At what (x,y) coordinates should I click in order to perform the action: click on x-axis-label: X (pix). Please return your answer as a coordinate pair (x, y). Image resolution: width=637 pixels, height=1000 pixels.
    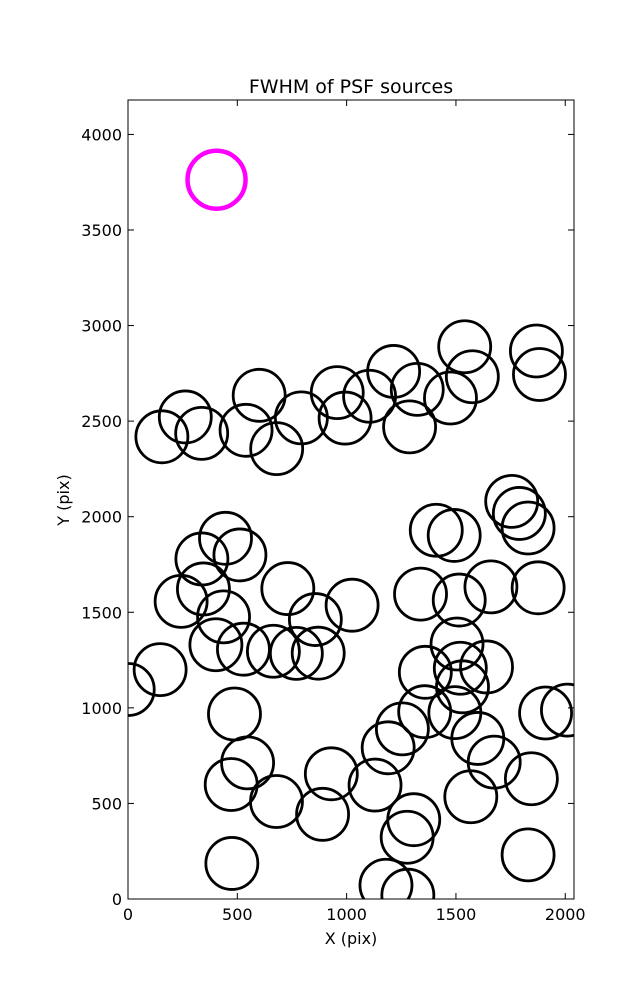
    Looking at the image, I should click on (351, 938).